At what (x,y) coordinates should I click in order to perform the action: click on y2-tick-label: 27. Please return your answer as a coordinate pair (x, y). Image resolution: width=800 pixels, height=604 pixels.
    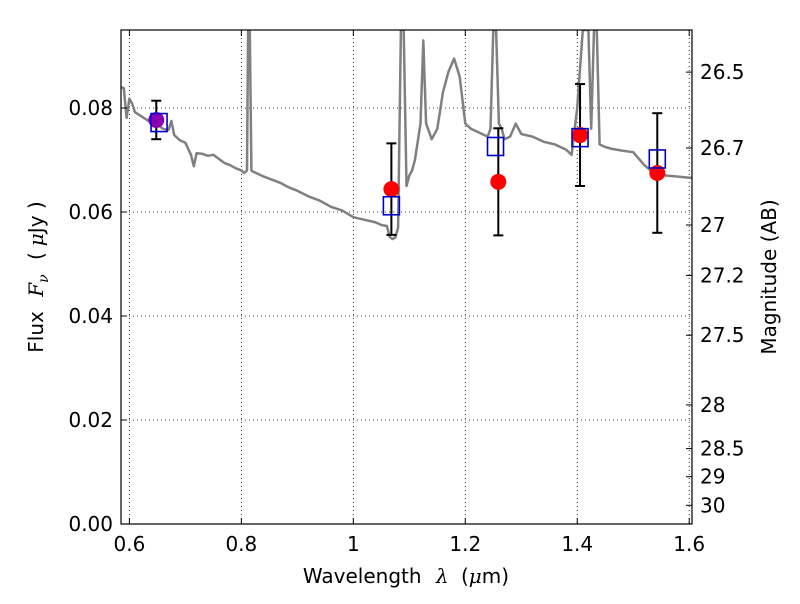
    Looking at the image, I should click on (712, 225).